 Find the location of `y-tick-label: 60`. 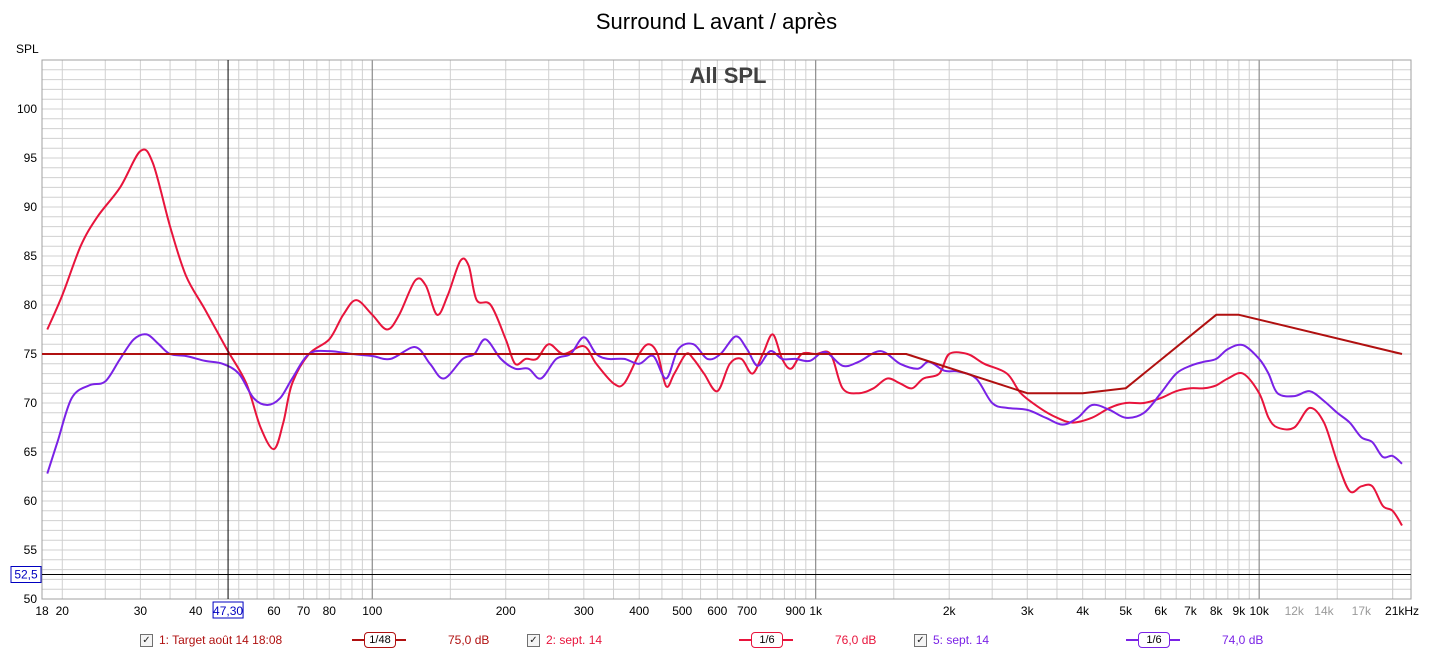

y-tick-label: 60 is located at coordinates (31, 501).